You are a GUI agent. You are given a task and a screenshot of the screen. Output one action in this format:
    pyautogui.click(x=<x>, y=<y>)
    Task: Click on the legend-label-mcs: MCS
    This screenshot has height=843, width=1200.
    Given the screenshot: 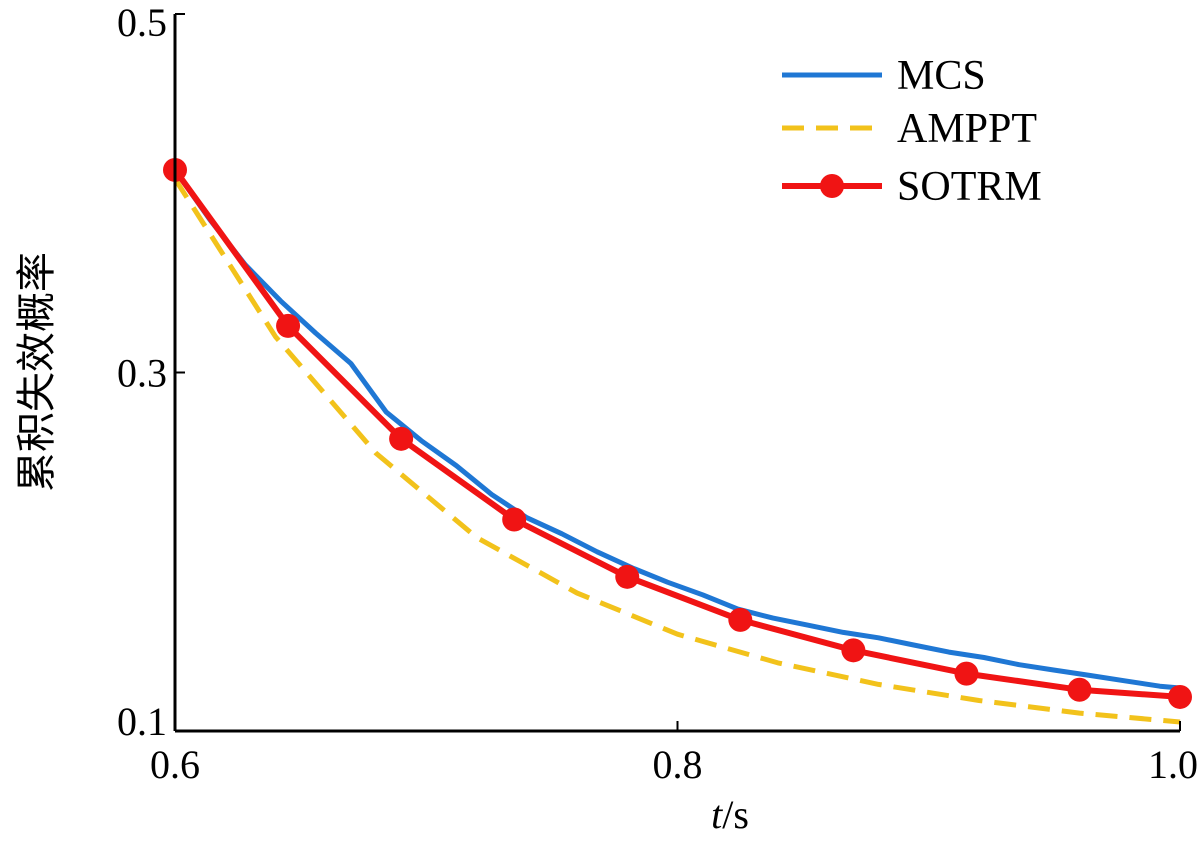 What is the action you would take?
    pyautogui.click(x=941, y=76)
    